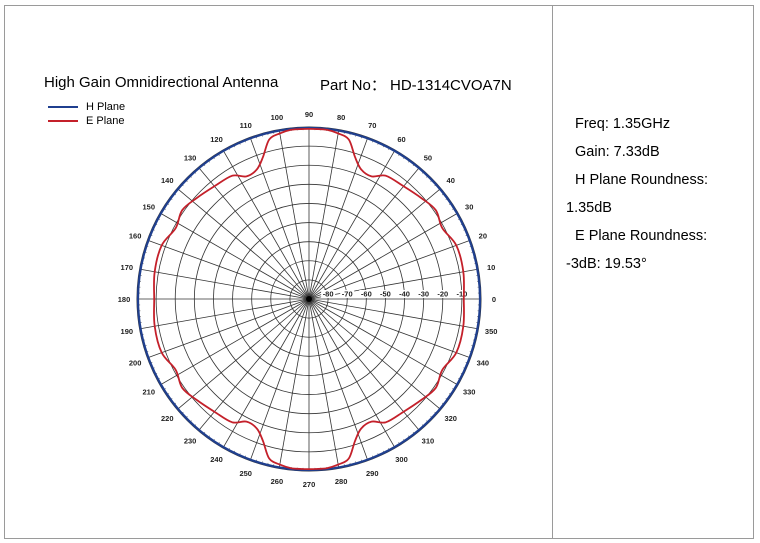 The image size is (760, 543). What do you see at coordinates (277, 117) in the screenshot?
I see `angle-tick-label: 100` at bounding box center [277, 117].